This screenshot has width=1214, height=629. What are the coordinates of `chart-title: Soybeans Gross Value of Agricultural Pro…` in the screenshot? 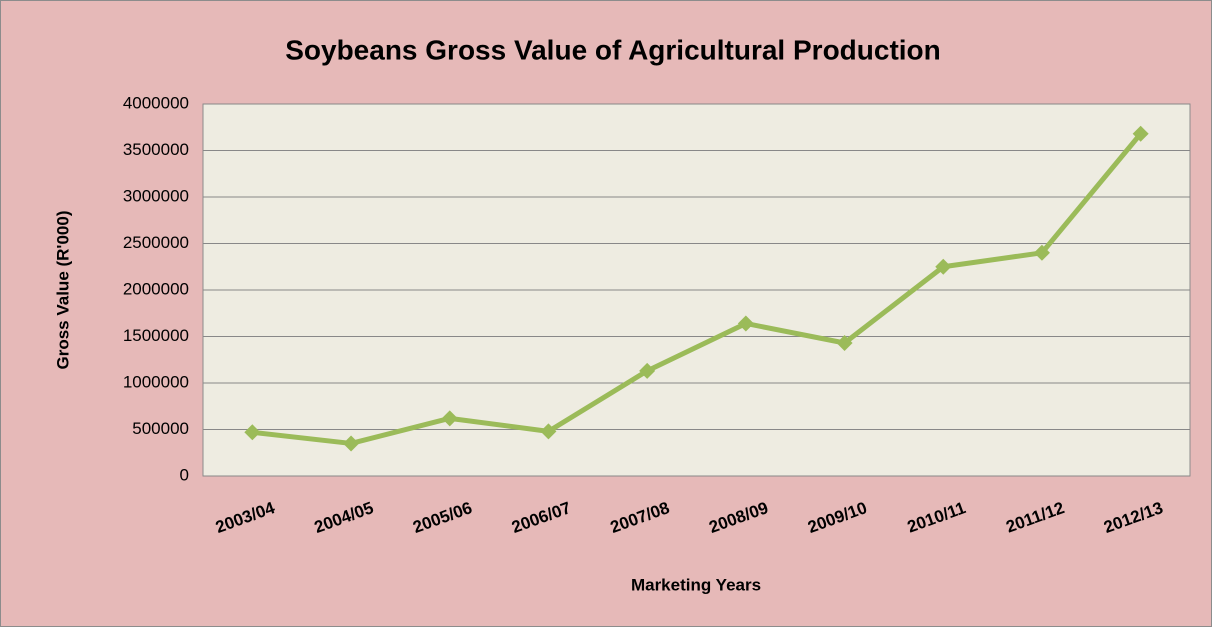 It's located at (613, 49).